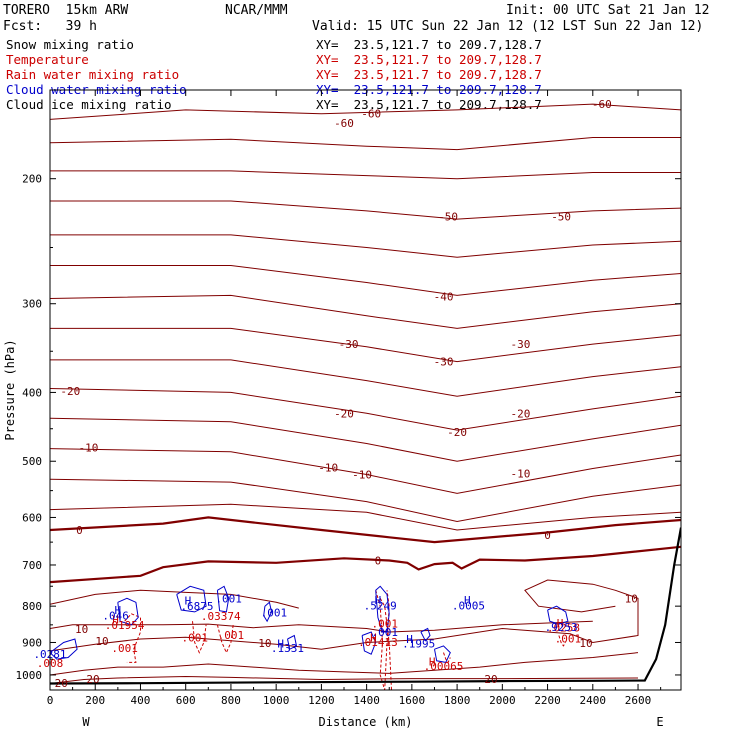 This screenshot has width=740, height=740. What do you see at coordinates (378, 642) in the screenshot?
I see `rain-label: .01413` at bounding box center [378, 642].